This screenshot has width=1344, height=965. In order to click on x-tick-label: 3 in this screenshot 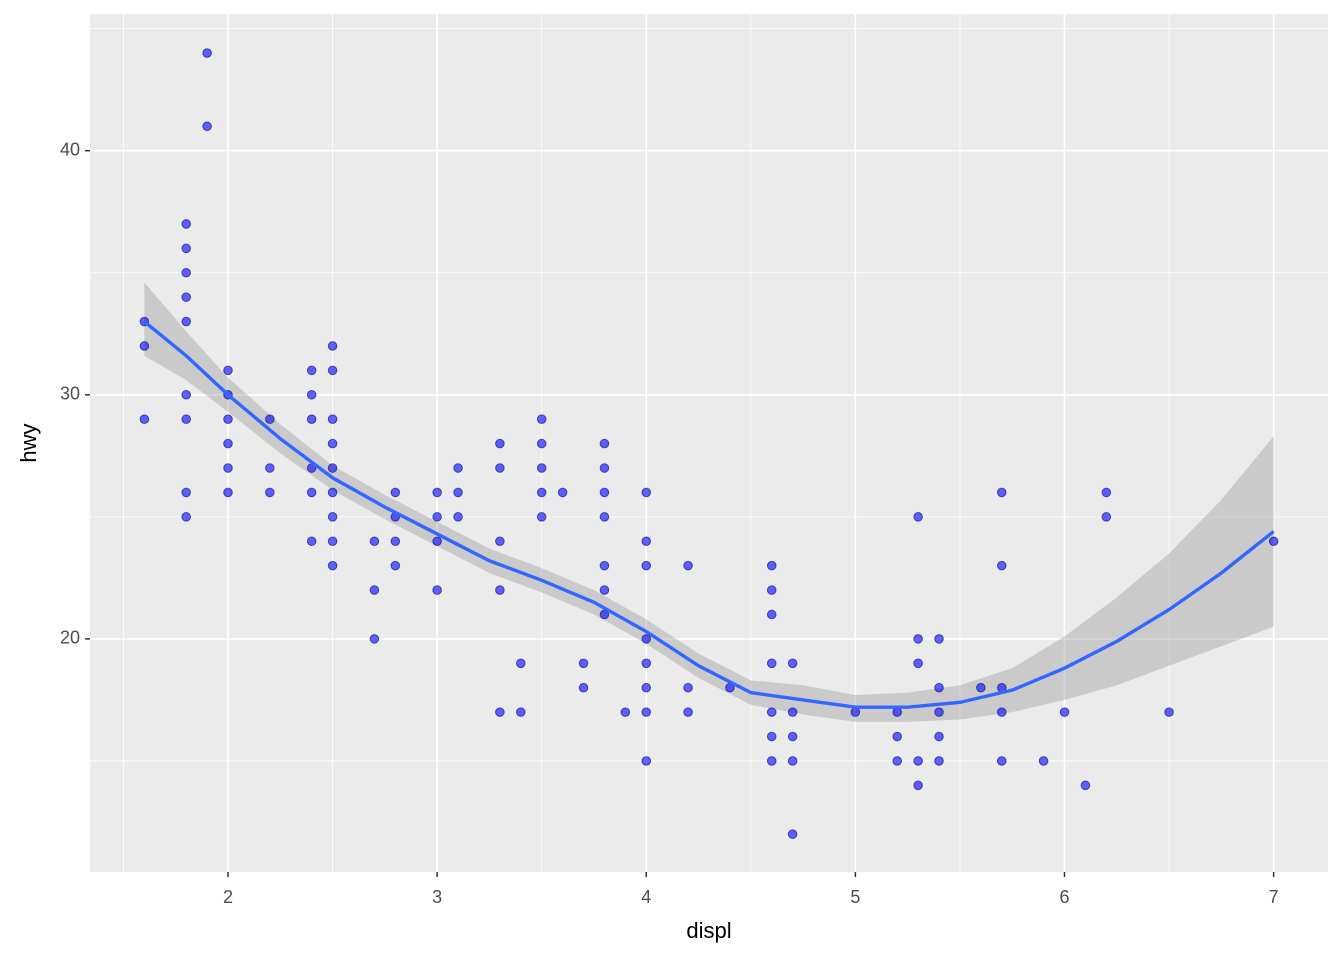, I will do `click(437, 897)`.